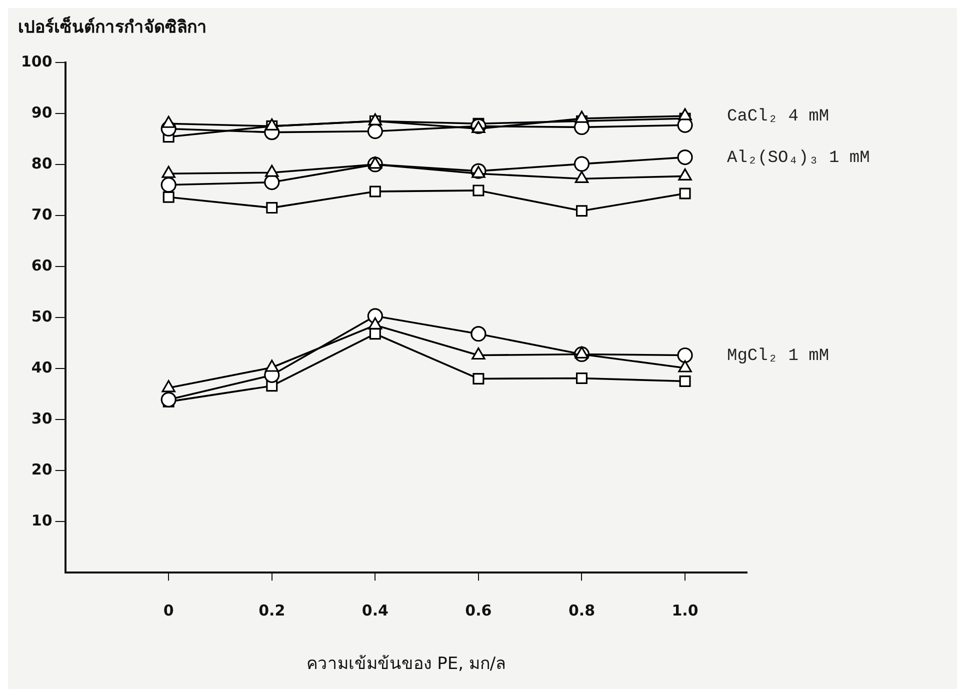 Image resolution: width=965 pixels, height=697 pixels. I want to click on y-tick-label: 70, so click(41, 214).